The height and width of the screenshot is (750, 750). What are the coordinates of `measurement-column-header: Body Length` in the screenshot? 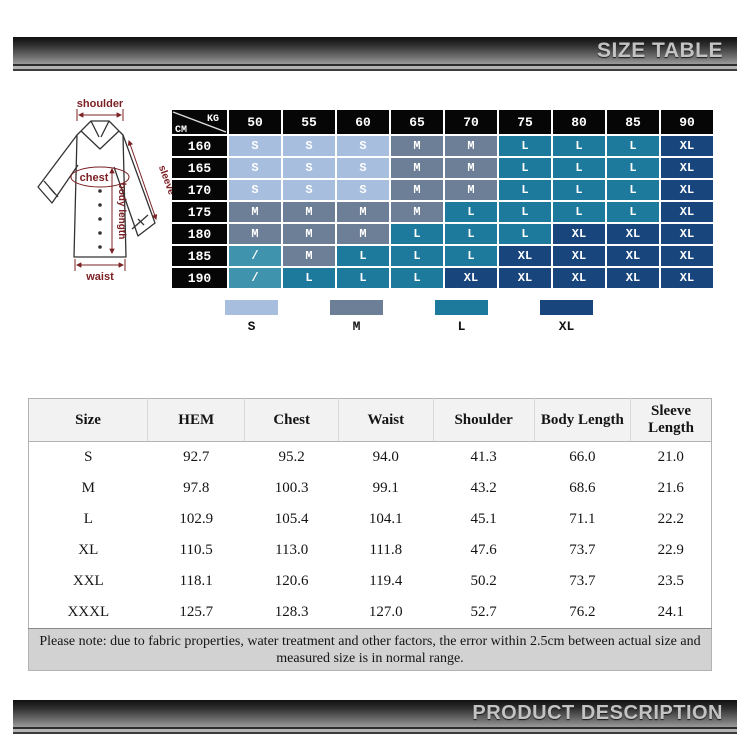 It's located at (582, 420).